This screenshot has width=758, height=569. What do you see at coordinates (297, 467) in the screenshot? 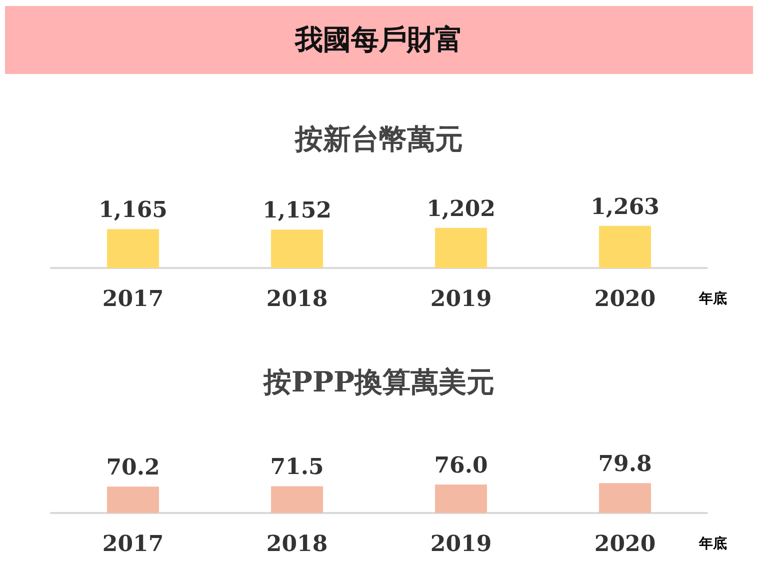
I see `data-label: 71.5` at bounding box center [297, 467].